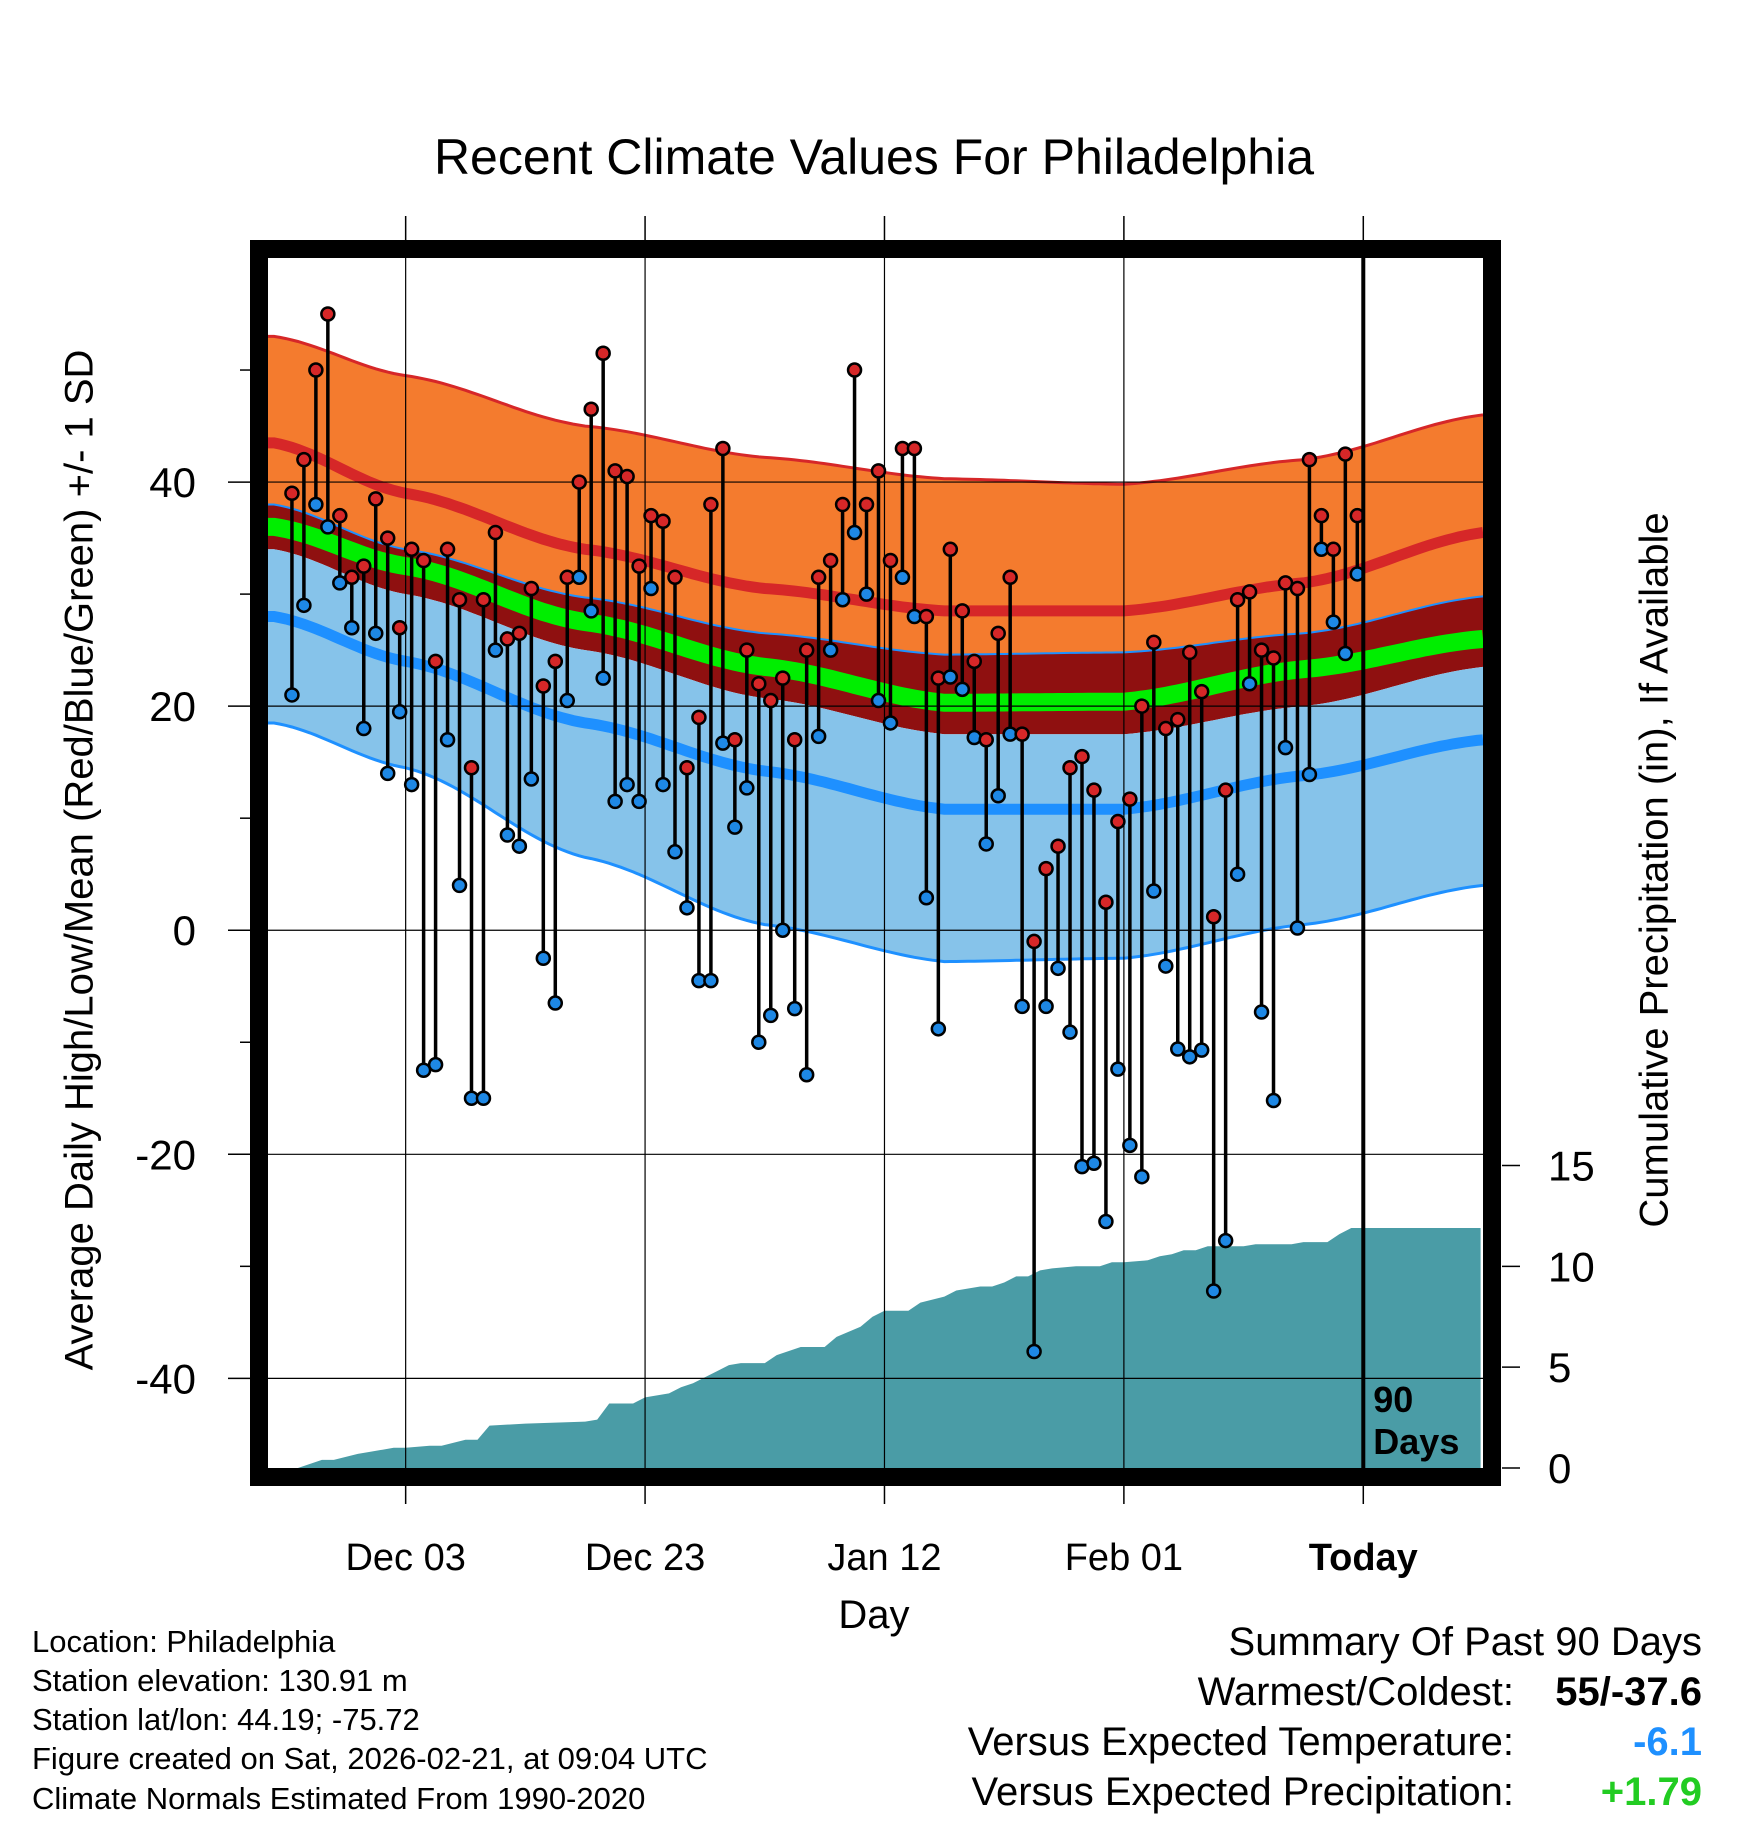  What do you see at coordinates (172, 706) in the screenshot?
I see `y-left-tick-label: 20` at bounding box center [172, 706].